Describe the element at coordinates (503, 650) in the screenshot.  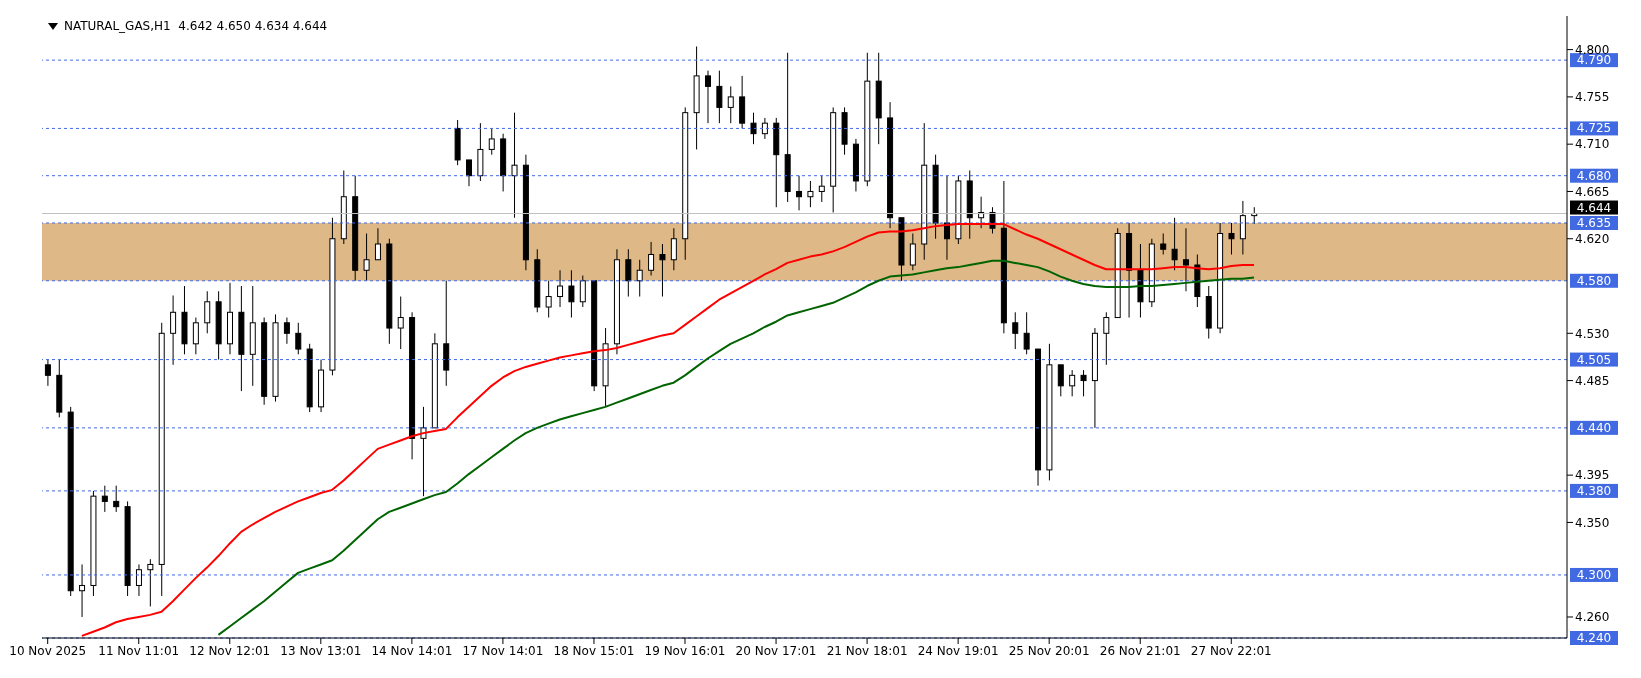
I see `x-tick-label: 17 Nov 14:01` at that location.